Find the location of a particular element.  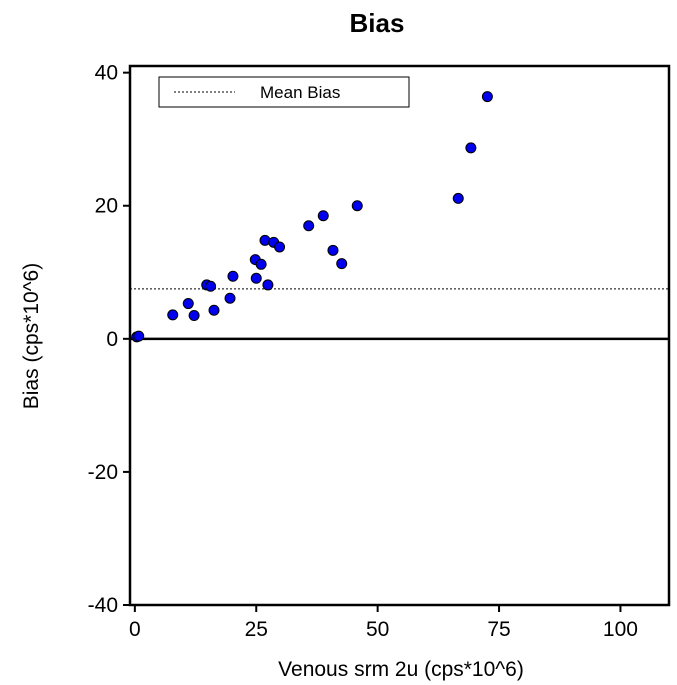

y-tick-label: 40 is located at coordinates (106, 73).